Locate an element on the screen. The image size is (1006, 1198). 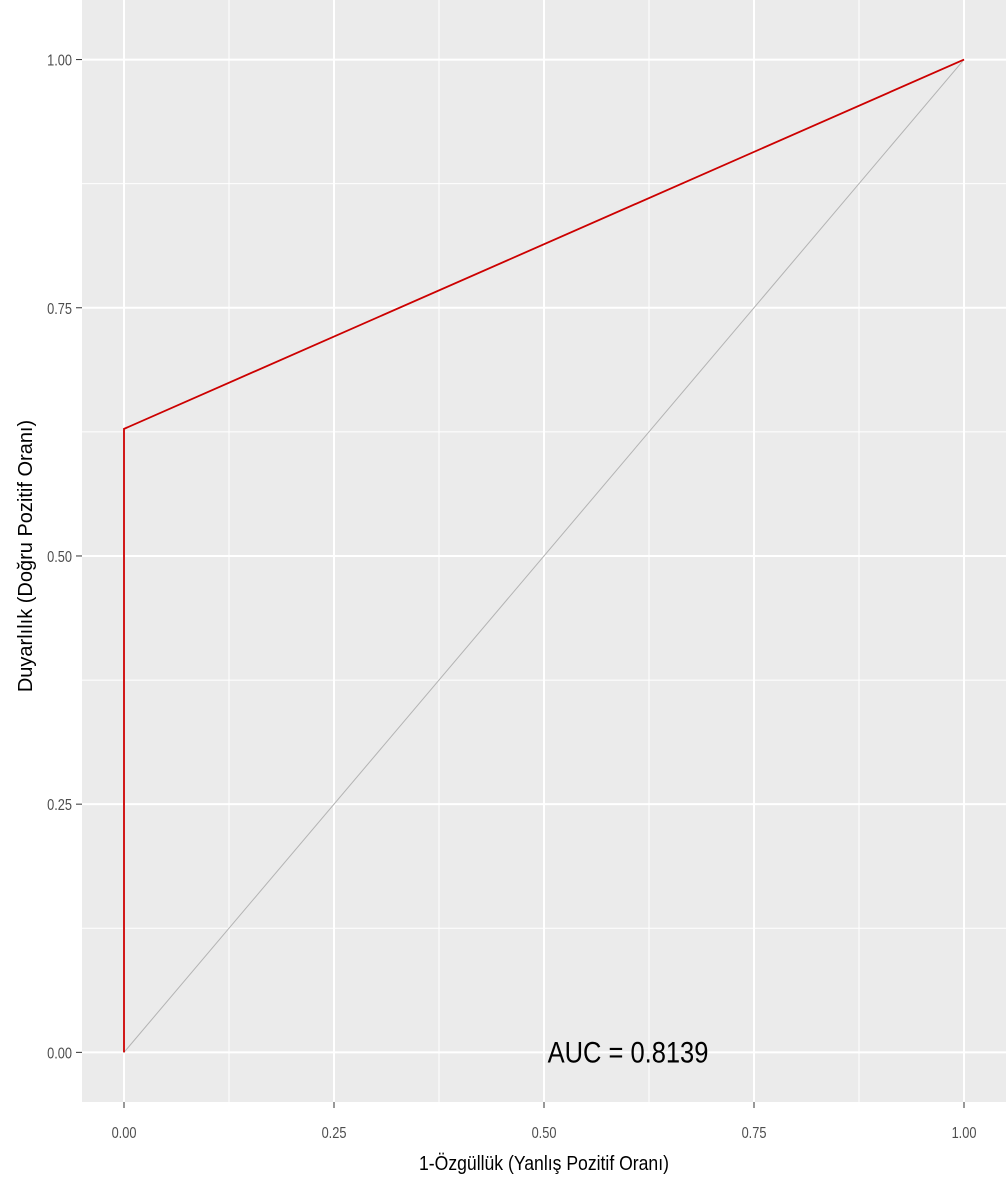
x-tick-label: 0.00 is located at coordinates (124, 1134).